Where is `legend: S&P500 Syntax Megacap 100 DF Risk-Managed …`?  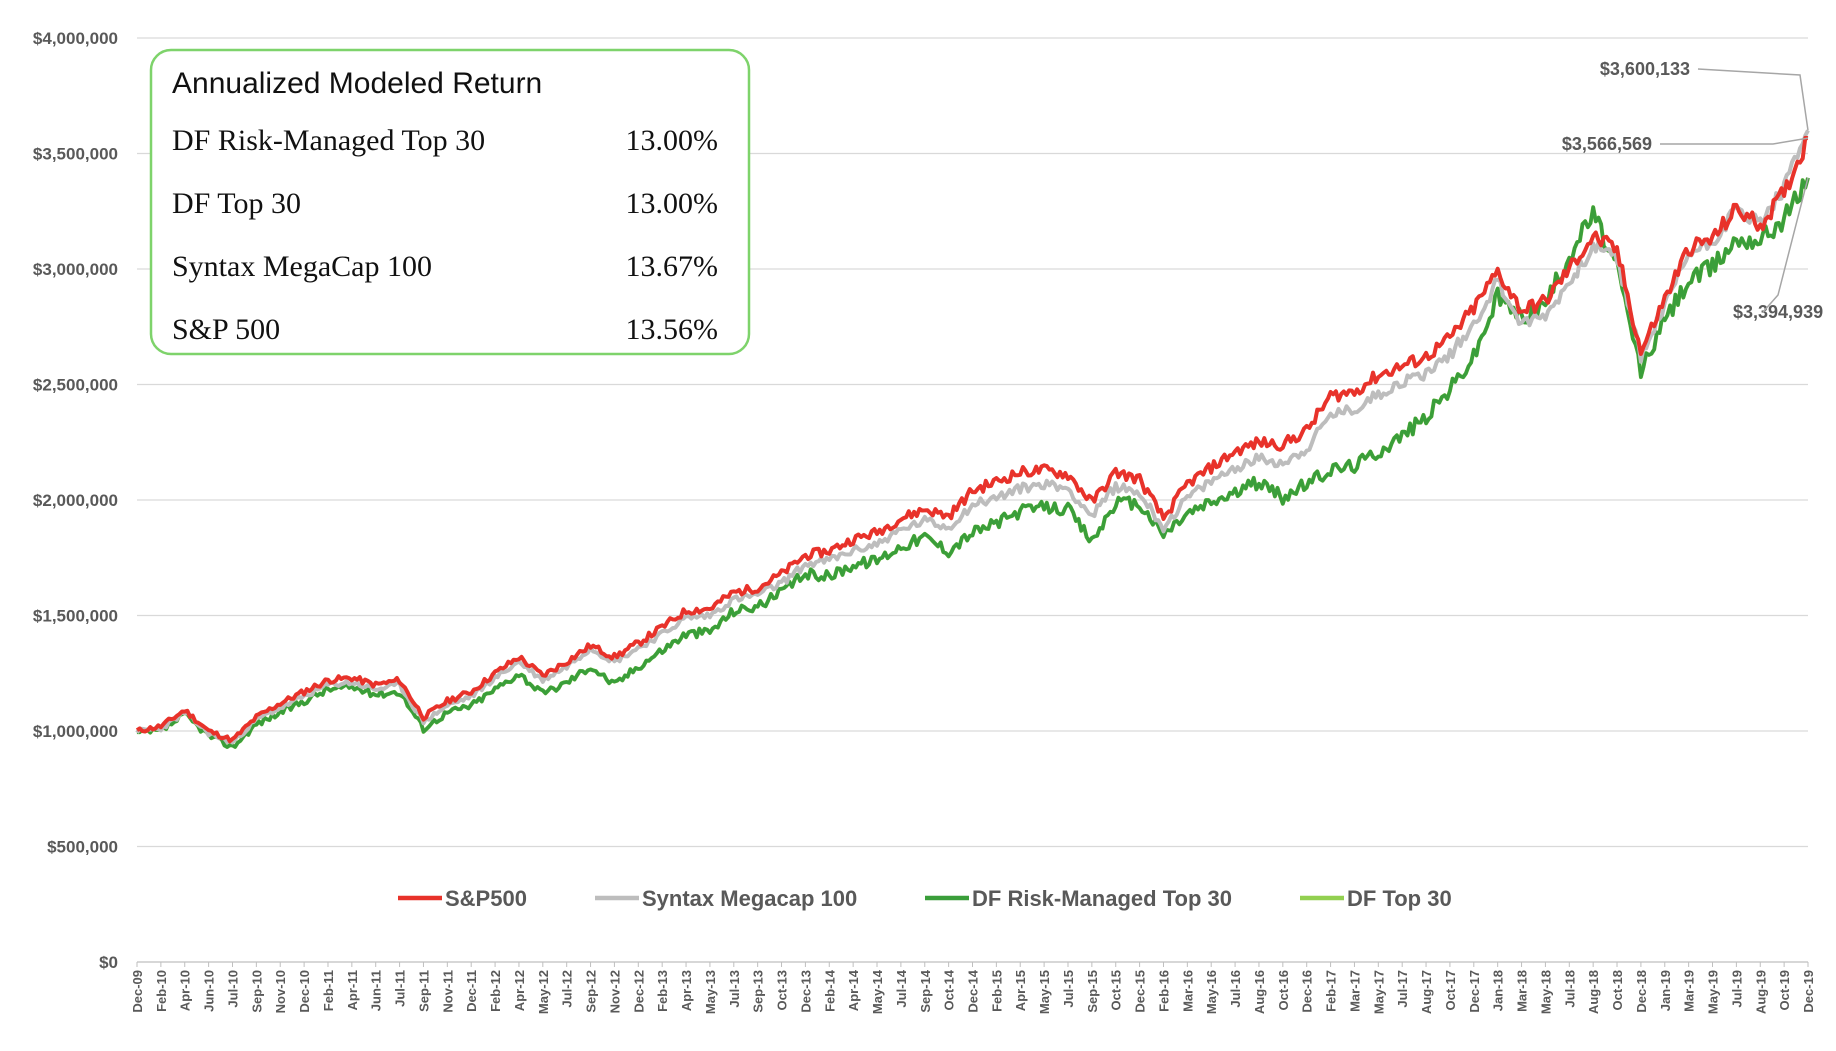 legend: S&P500 Syntax Megacap 100 DF Risk-Managed … is located at coordinates (925, 898).